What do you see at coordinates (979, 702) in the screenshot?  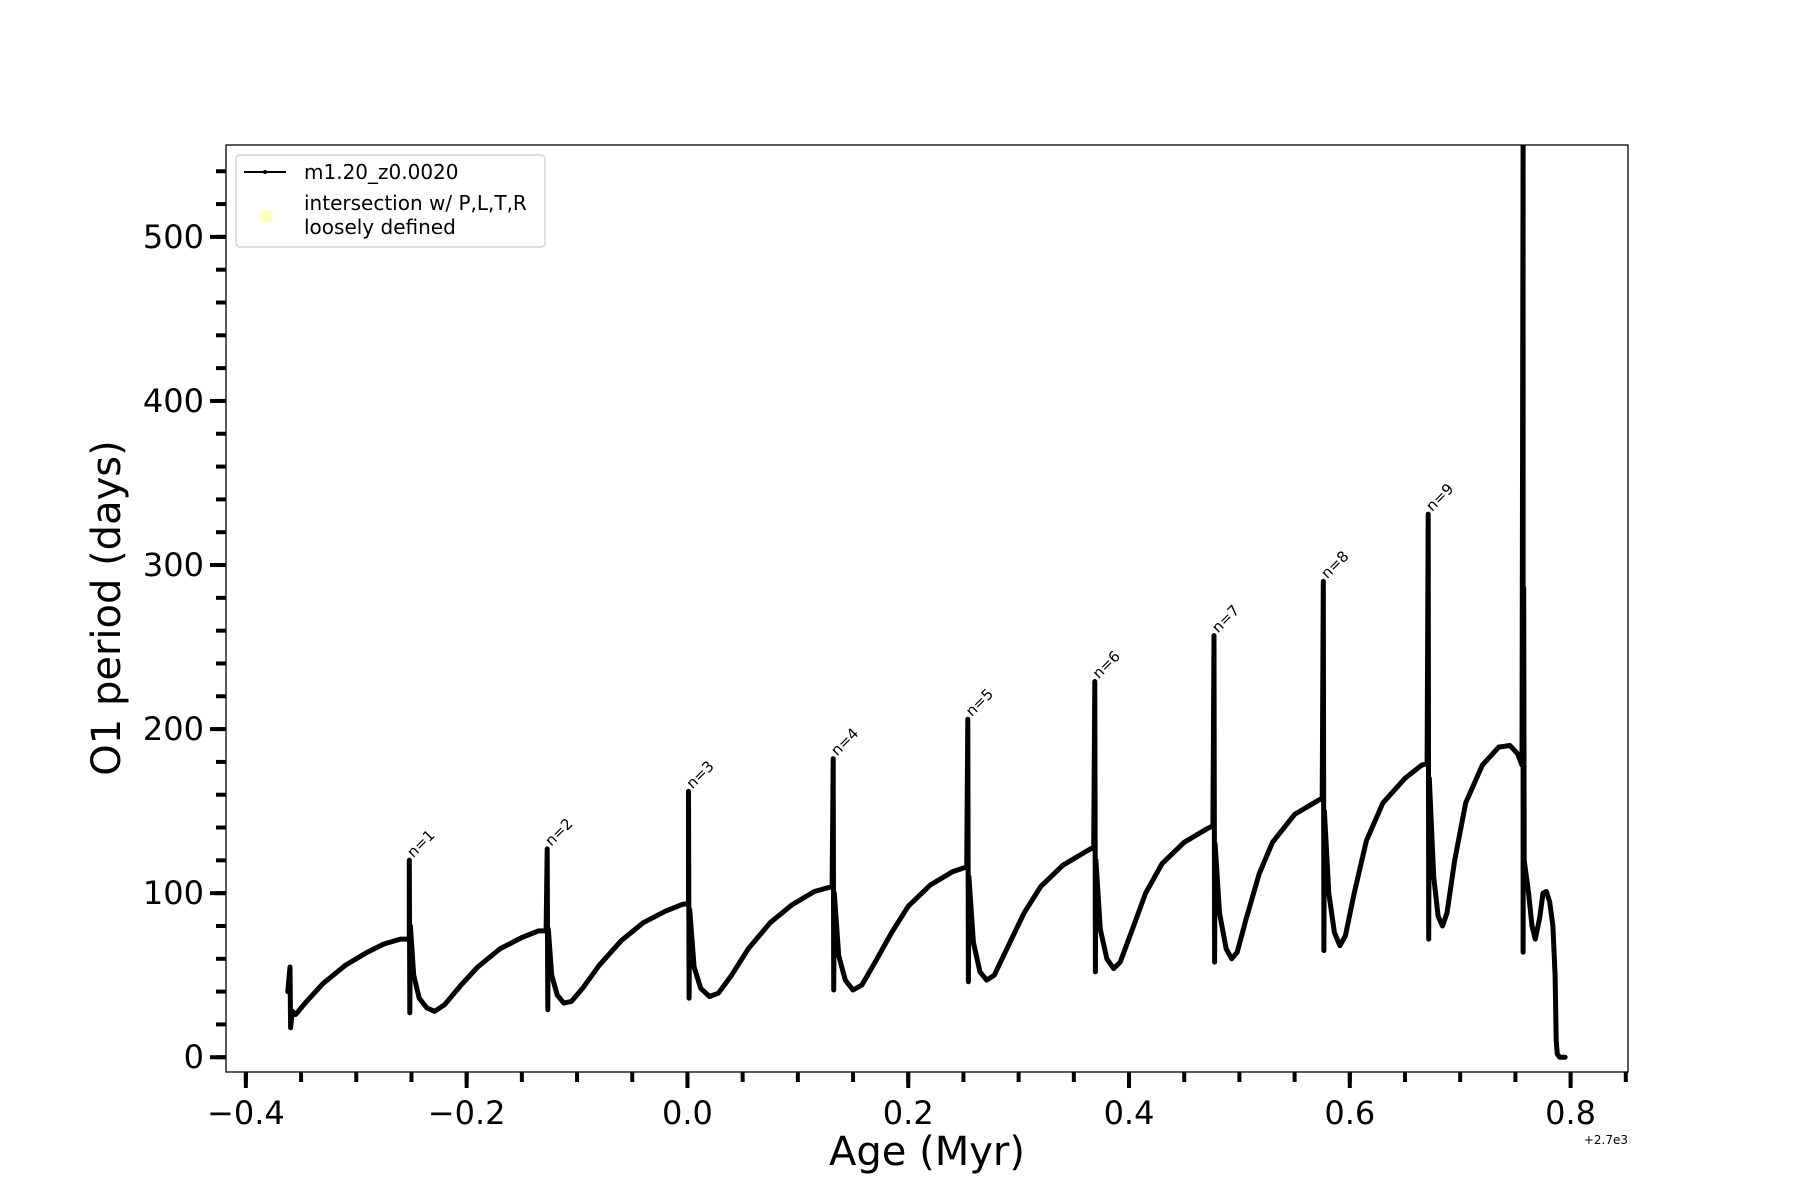 I see `pulse-label: n=5` at bounding box center [979, 702].